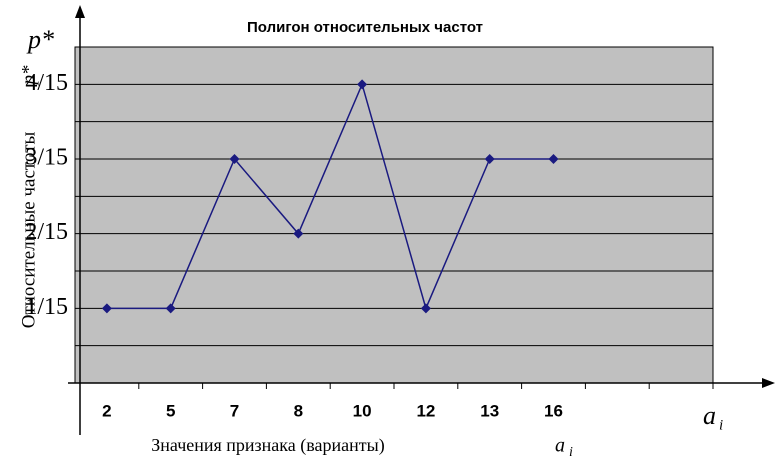  Describe the element at coordinates (553, 410) in the screenshot. I see `x-tick-label: 16` at that location.